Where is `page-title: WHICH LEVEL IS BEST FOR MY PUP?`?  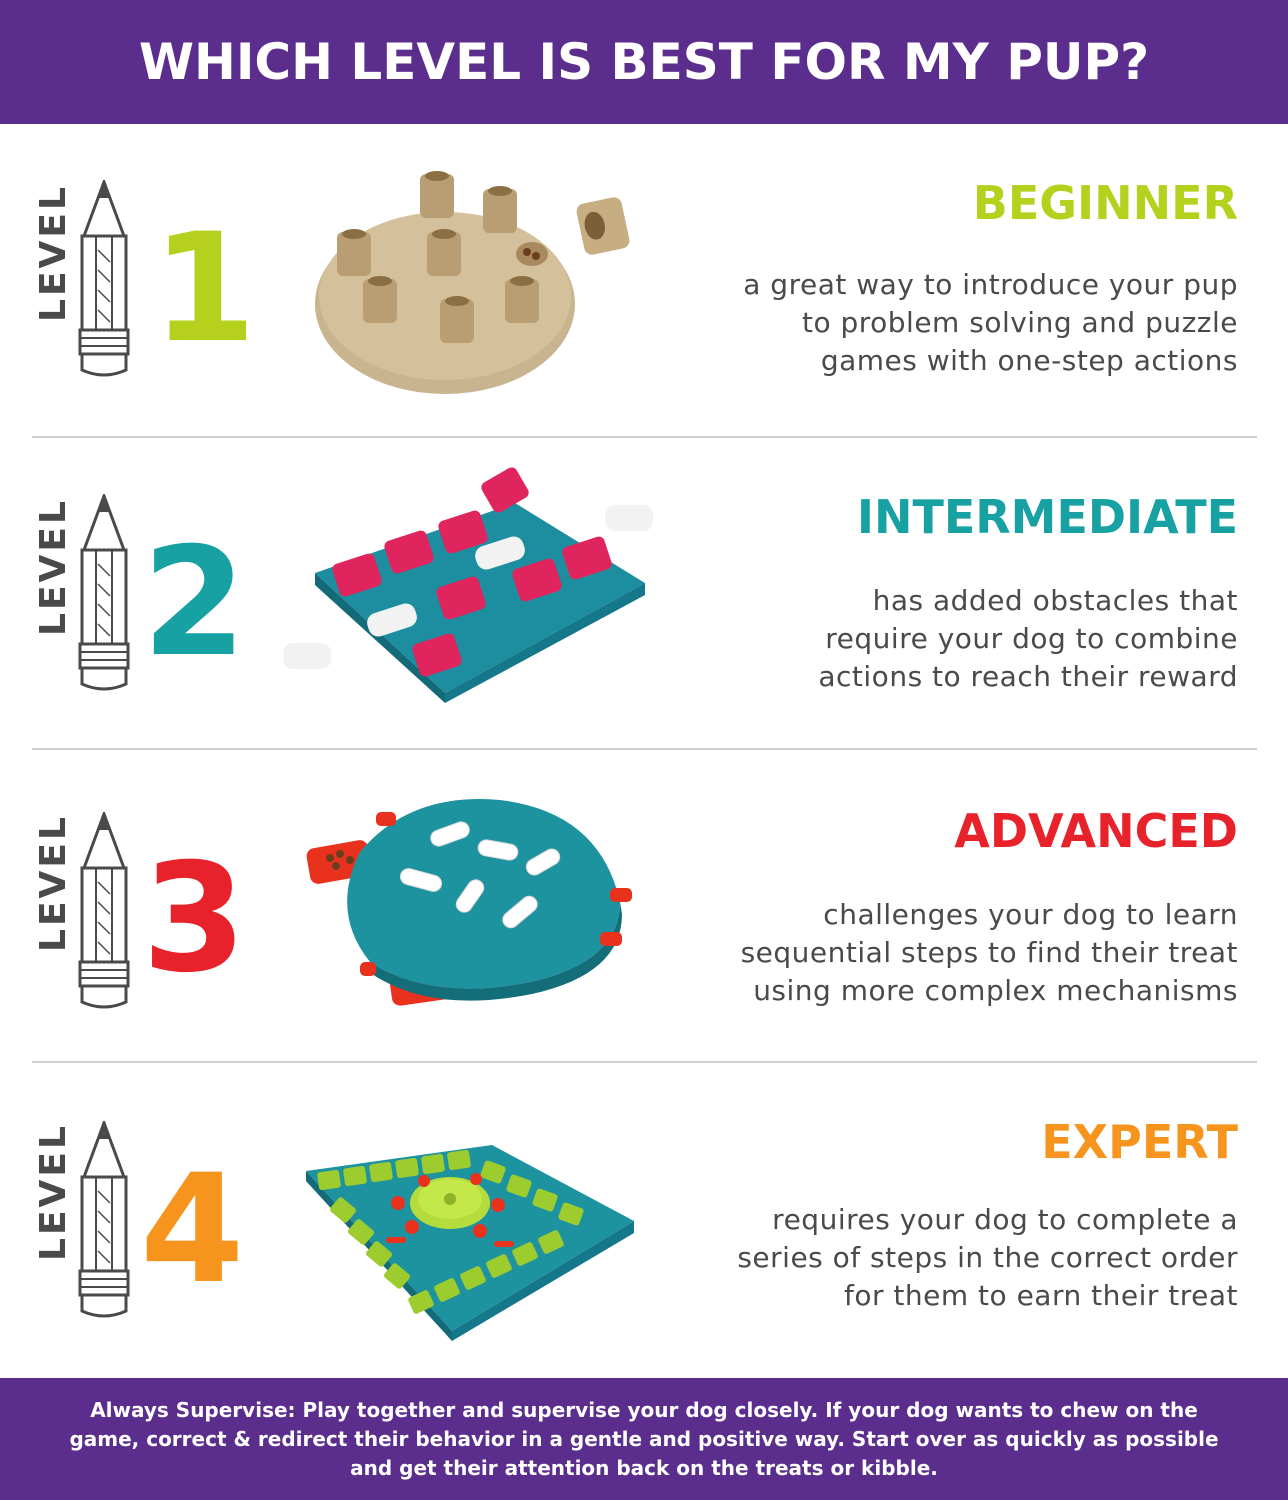
page-title: WHICH LEVEL IS BEST FOR MY PUP? is located at coordinates (644, 62).